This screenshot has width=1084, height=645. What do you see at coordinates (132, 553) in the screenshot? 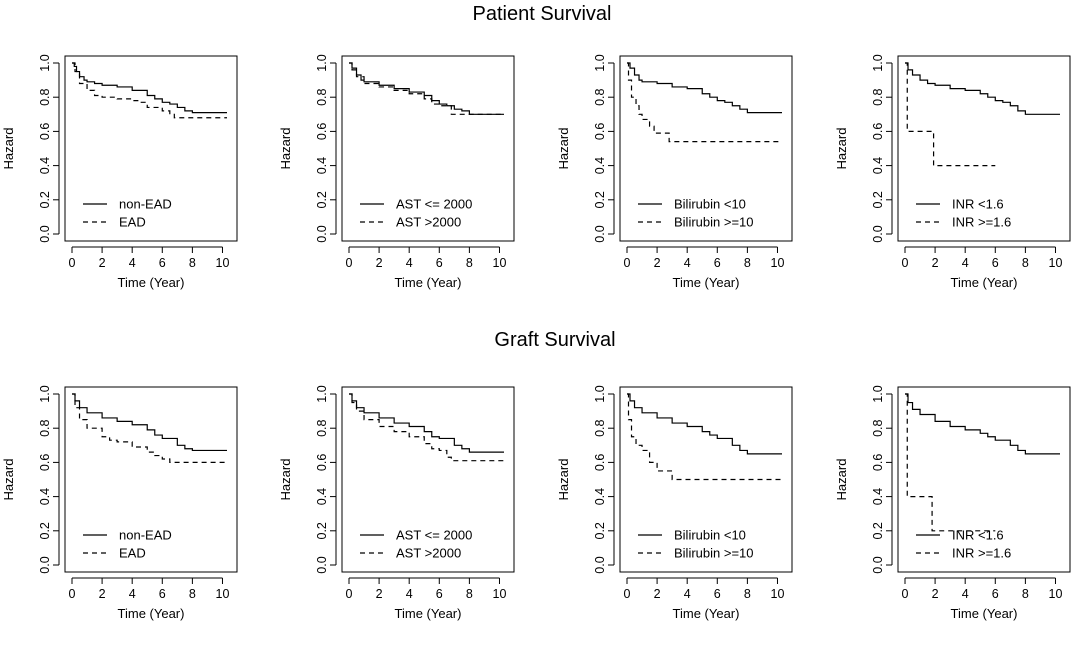
I see `legend-label: EAD` at bounding box center [132, 553].